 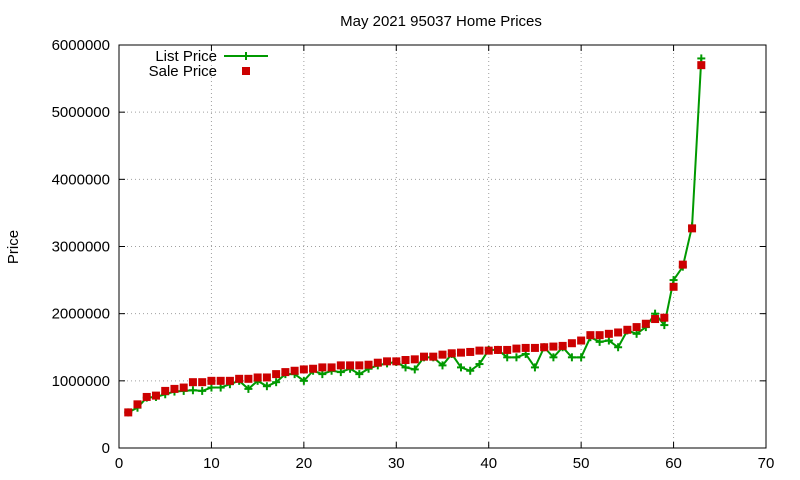 What do you see at coordinates (106, 448) in the screenshot?
I see `y-tick-label: 0` at bounding box center [106, 448].